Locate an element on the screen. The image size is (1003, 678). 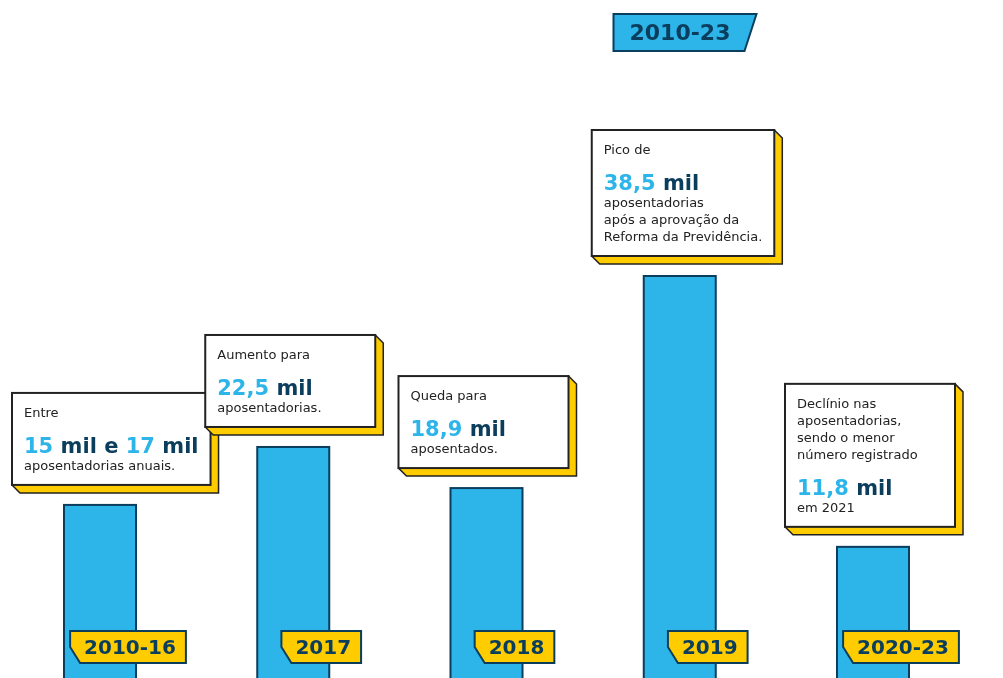
annotation: Aumento para 22,5 mil aposentadorias. is located at coordinates (269, 380).